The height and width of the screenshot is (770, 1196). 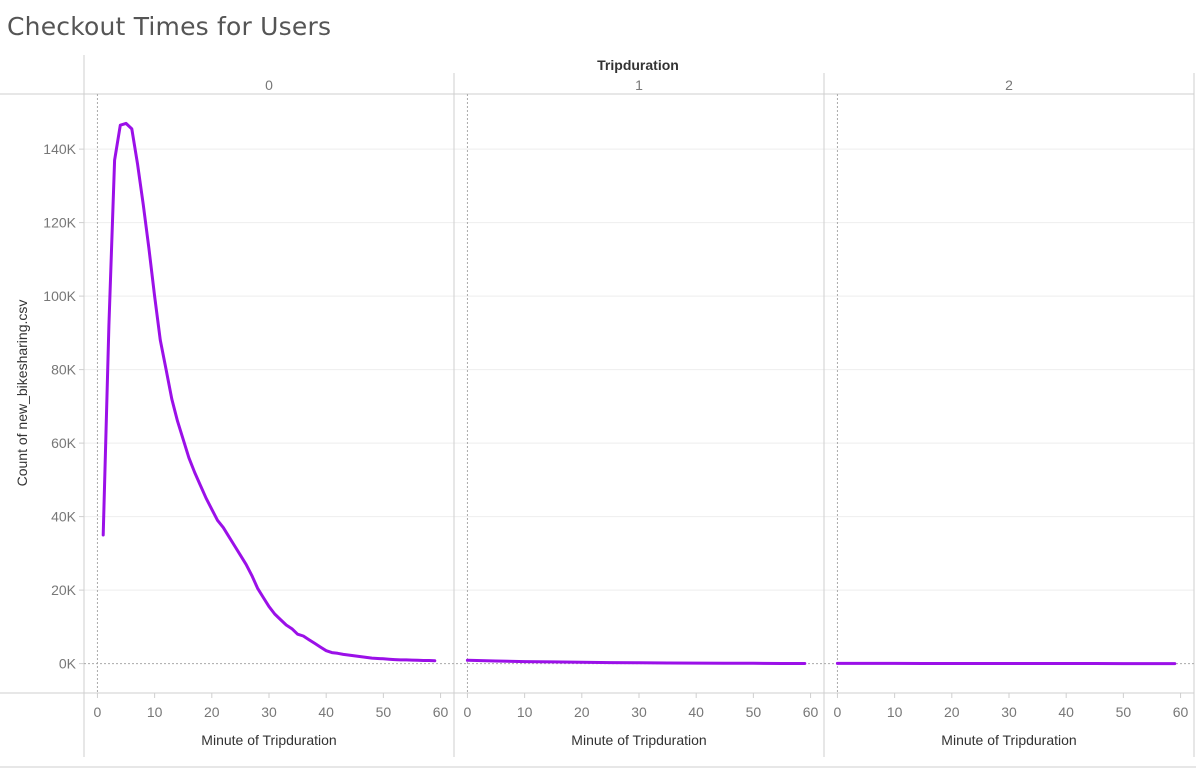 I want to click on y-tick-label: 140K, so click(x=59, y=149).